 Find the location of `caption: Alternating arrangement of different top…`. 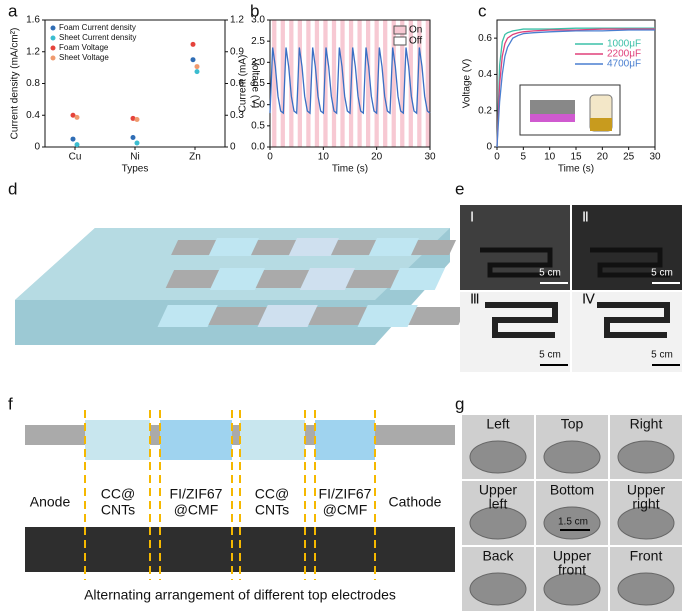

caption: Alternating arrangement of different top… is located at coordinates (240, 595).